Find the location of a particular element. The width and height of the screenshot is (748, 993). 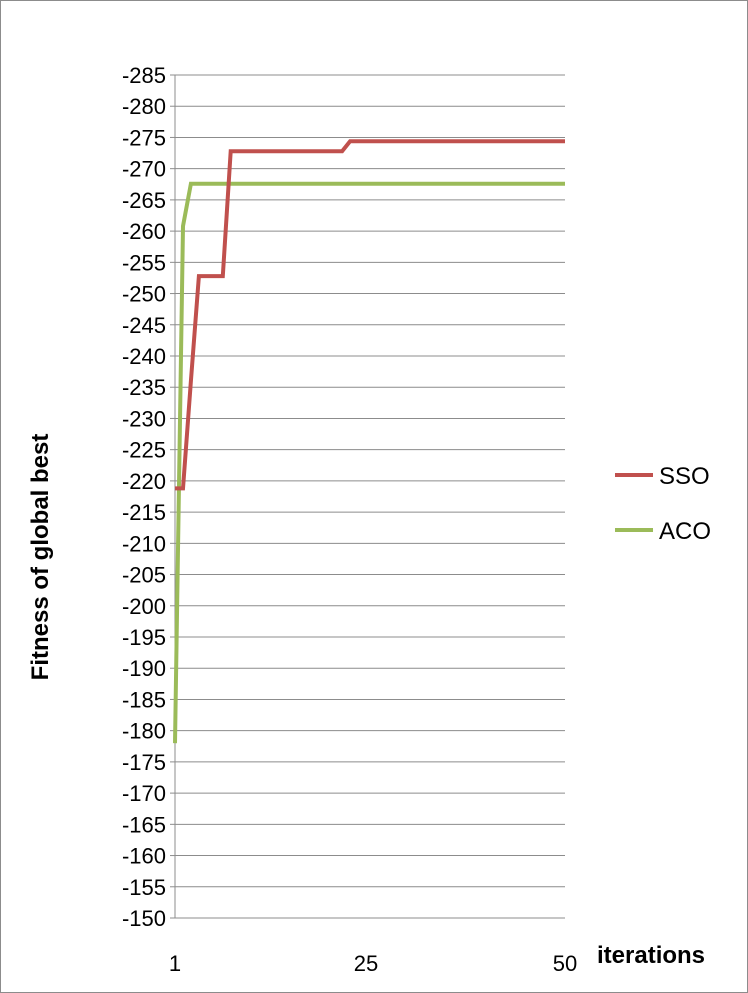

y-tick-label: -235 is located at coordinates (144, 387).